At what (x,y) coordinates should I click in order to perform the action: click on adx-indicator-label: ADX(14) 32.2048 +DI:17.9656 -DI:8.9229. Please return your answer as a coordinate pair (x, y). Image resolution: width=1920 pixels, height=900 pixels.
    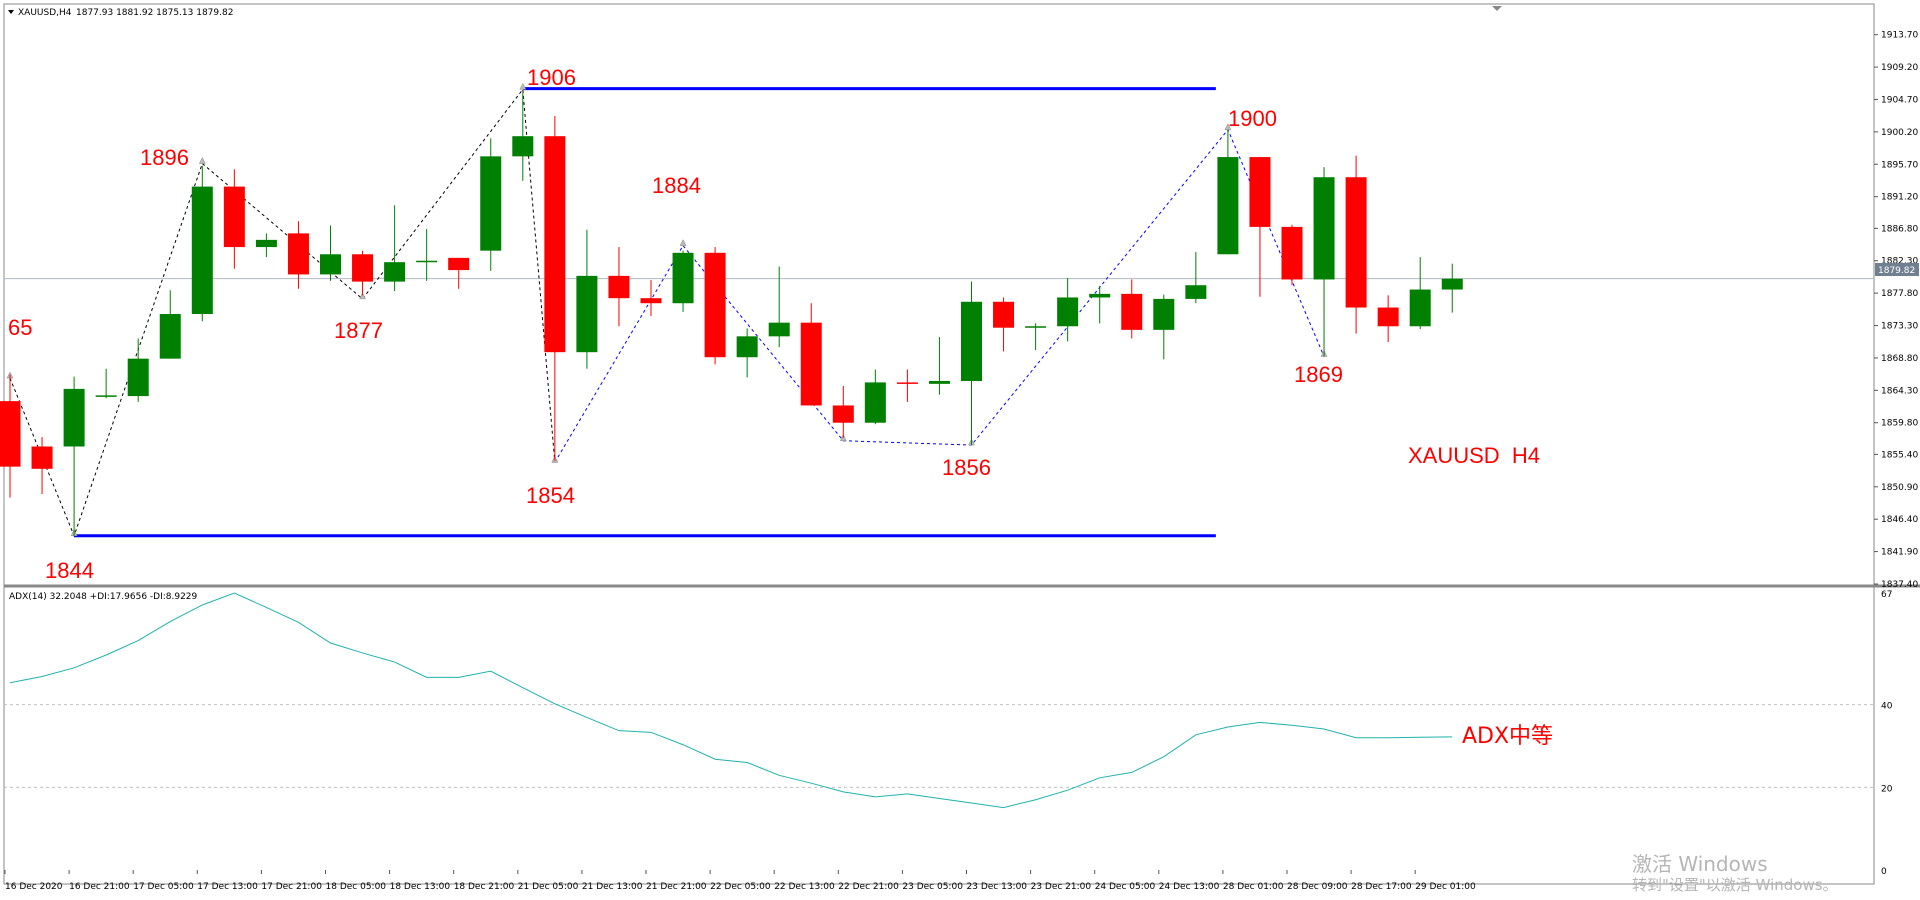
    Looking at the image, I should click on (103, 597).